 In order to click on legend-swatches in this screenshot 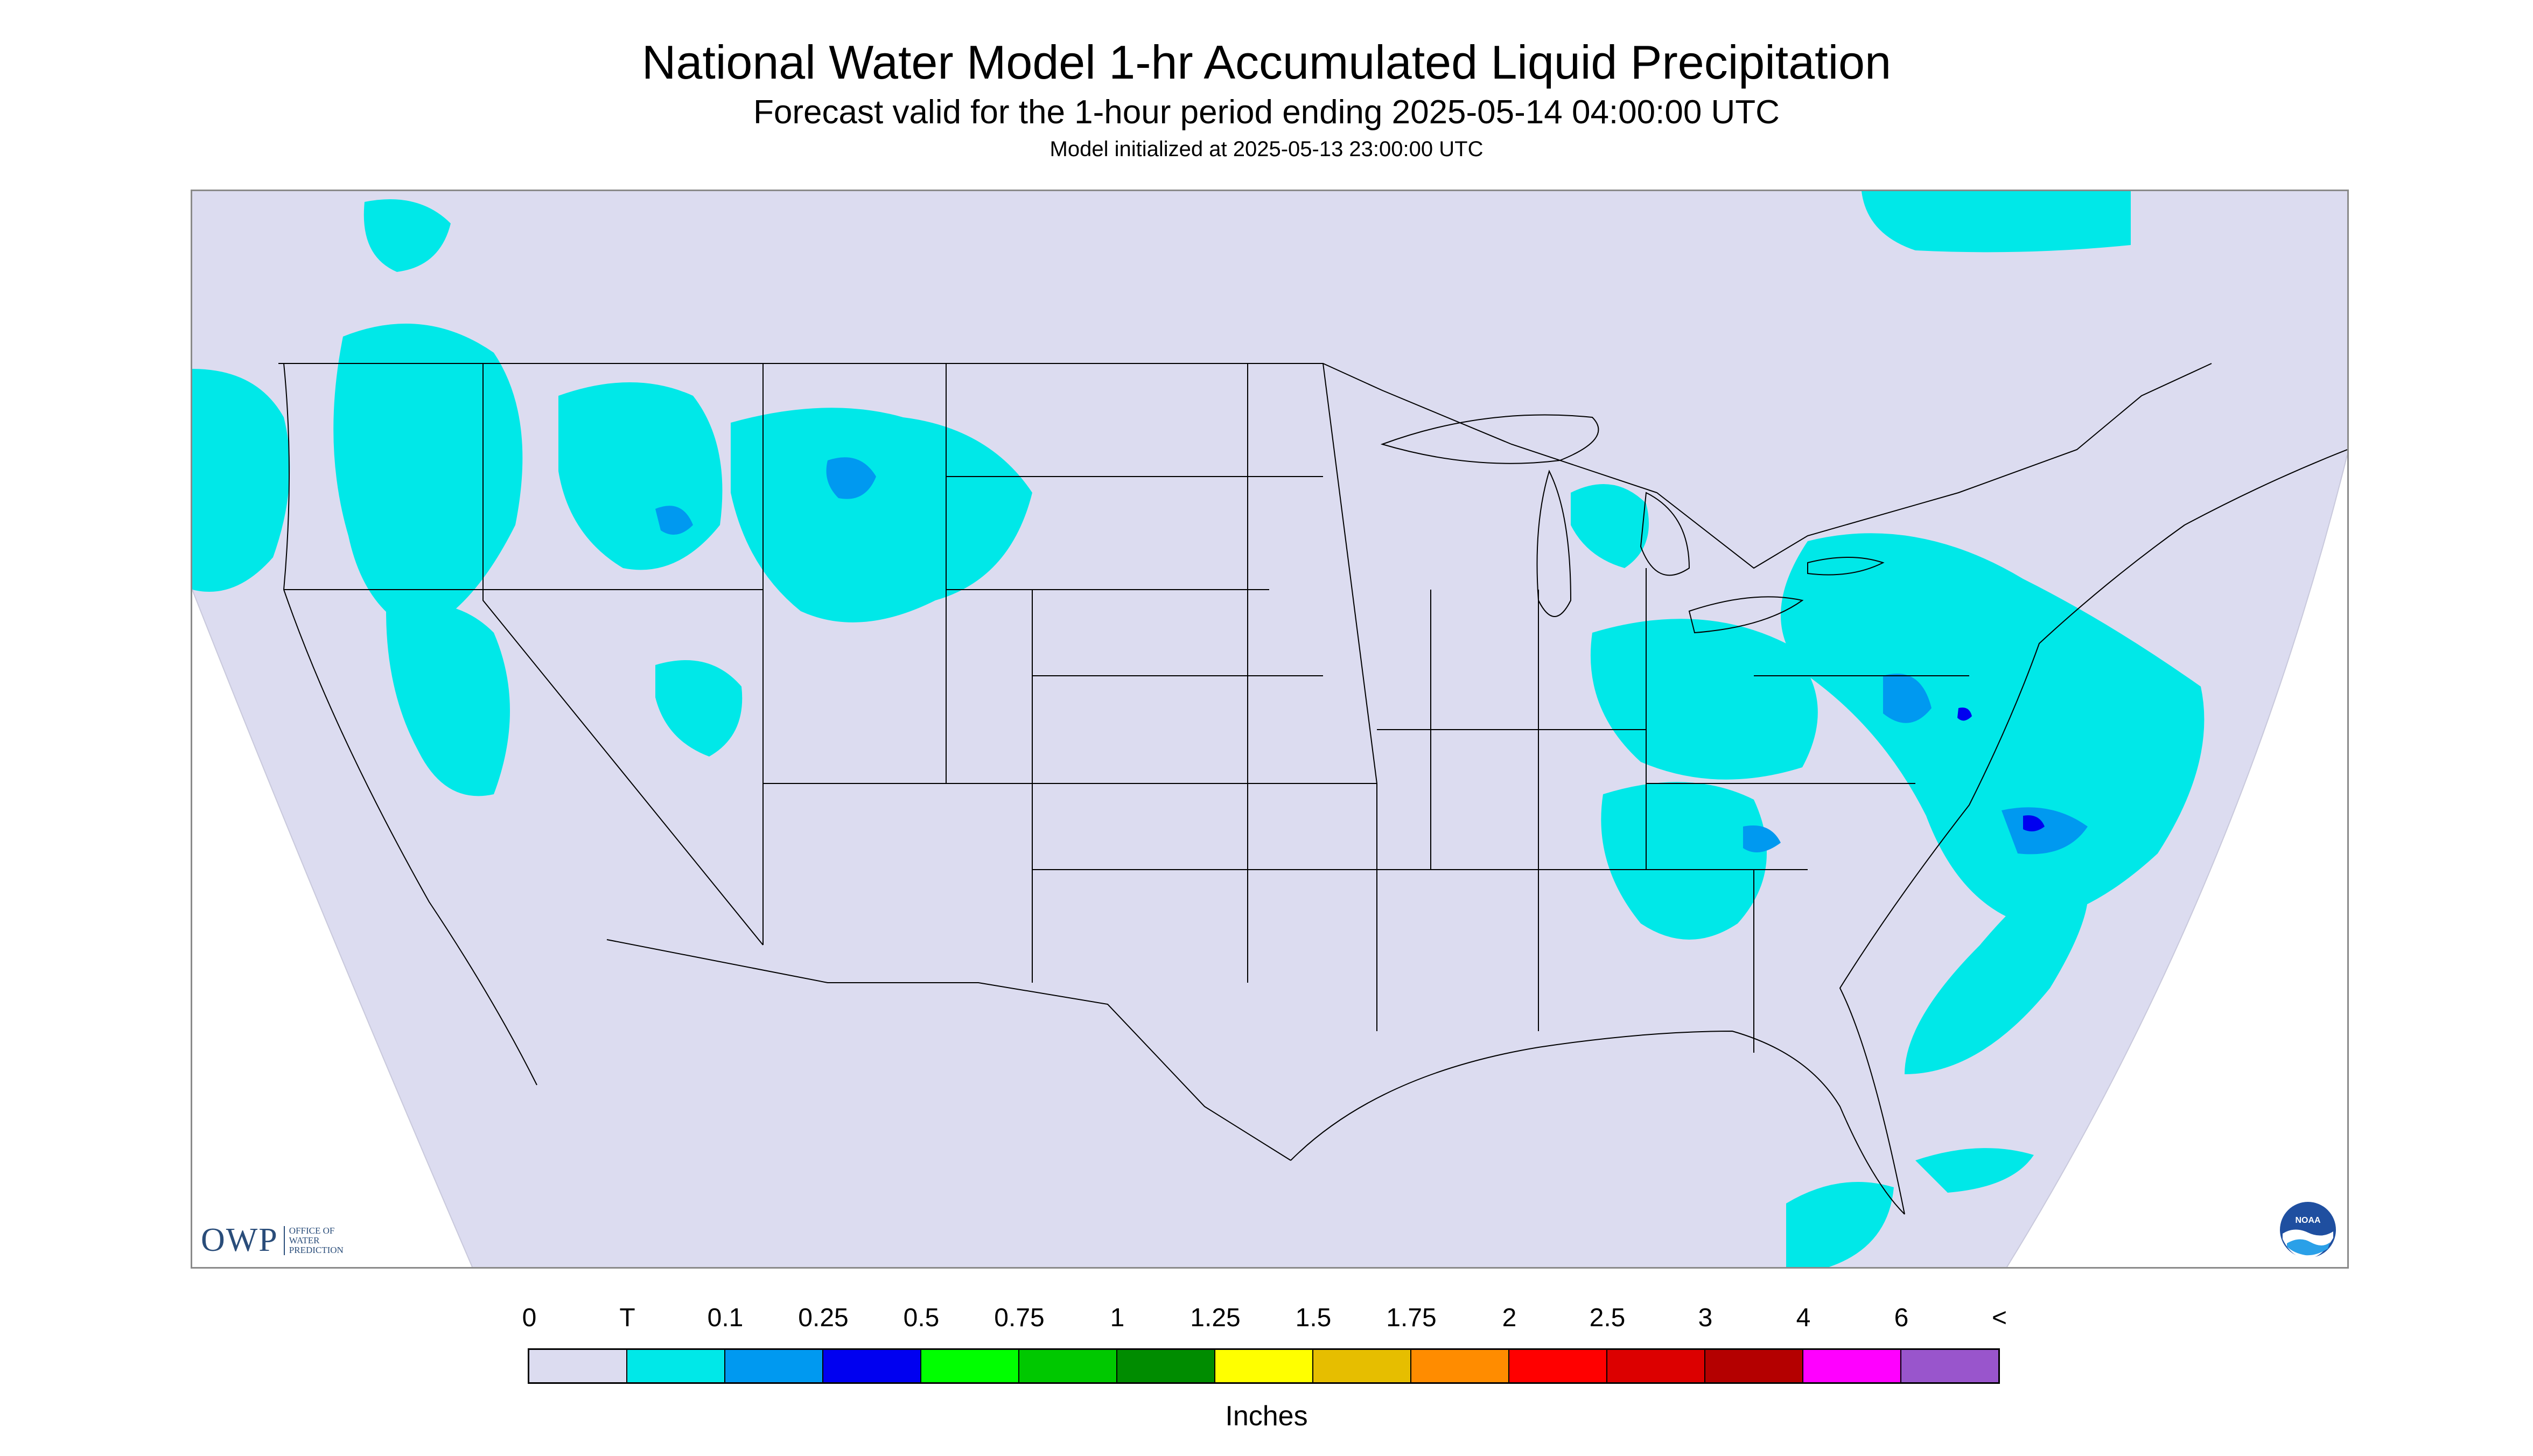, I will do `click(1264, 1366)`.